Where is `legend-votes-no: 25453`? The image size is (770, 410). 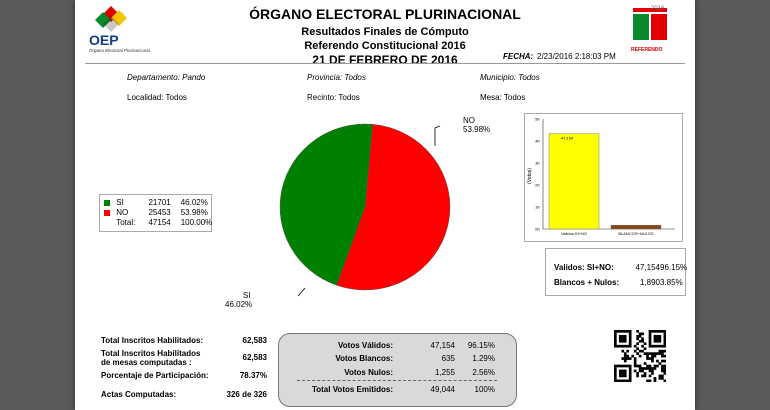 legend-votes-no: 25453 is located at coordinates (159, 212).